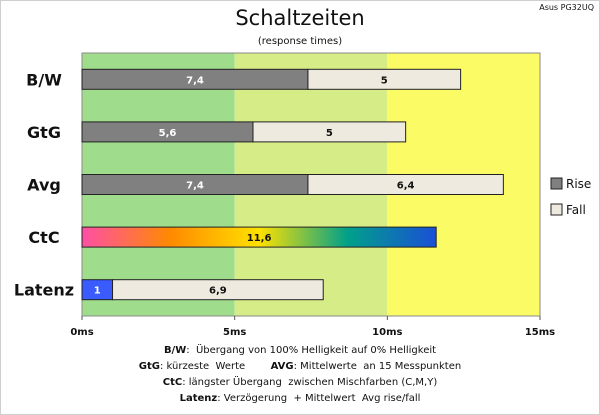  What do you see at coordinates (81, 332) in the screenshot?
I see `x-tick-label: 0ms` at bounding box center [81, 332].